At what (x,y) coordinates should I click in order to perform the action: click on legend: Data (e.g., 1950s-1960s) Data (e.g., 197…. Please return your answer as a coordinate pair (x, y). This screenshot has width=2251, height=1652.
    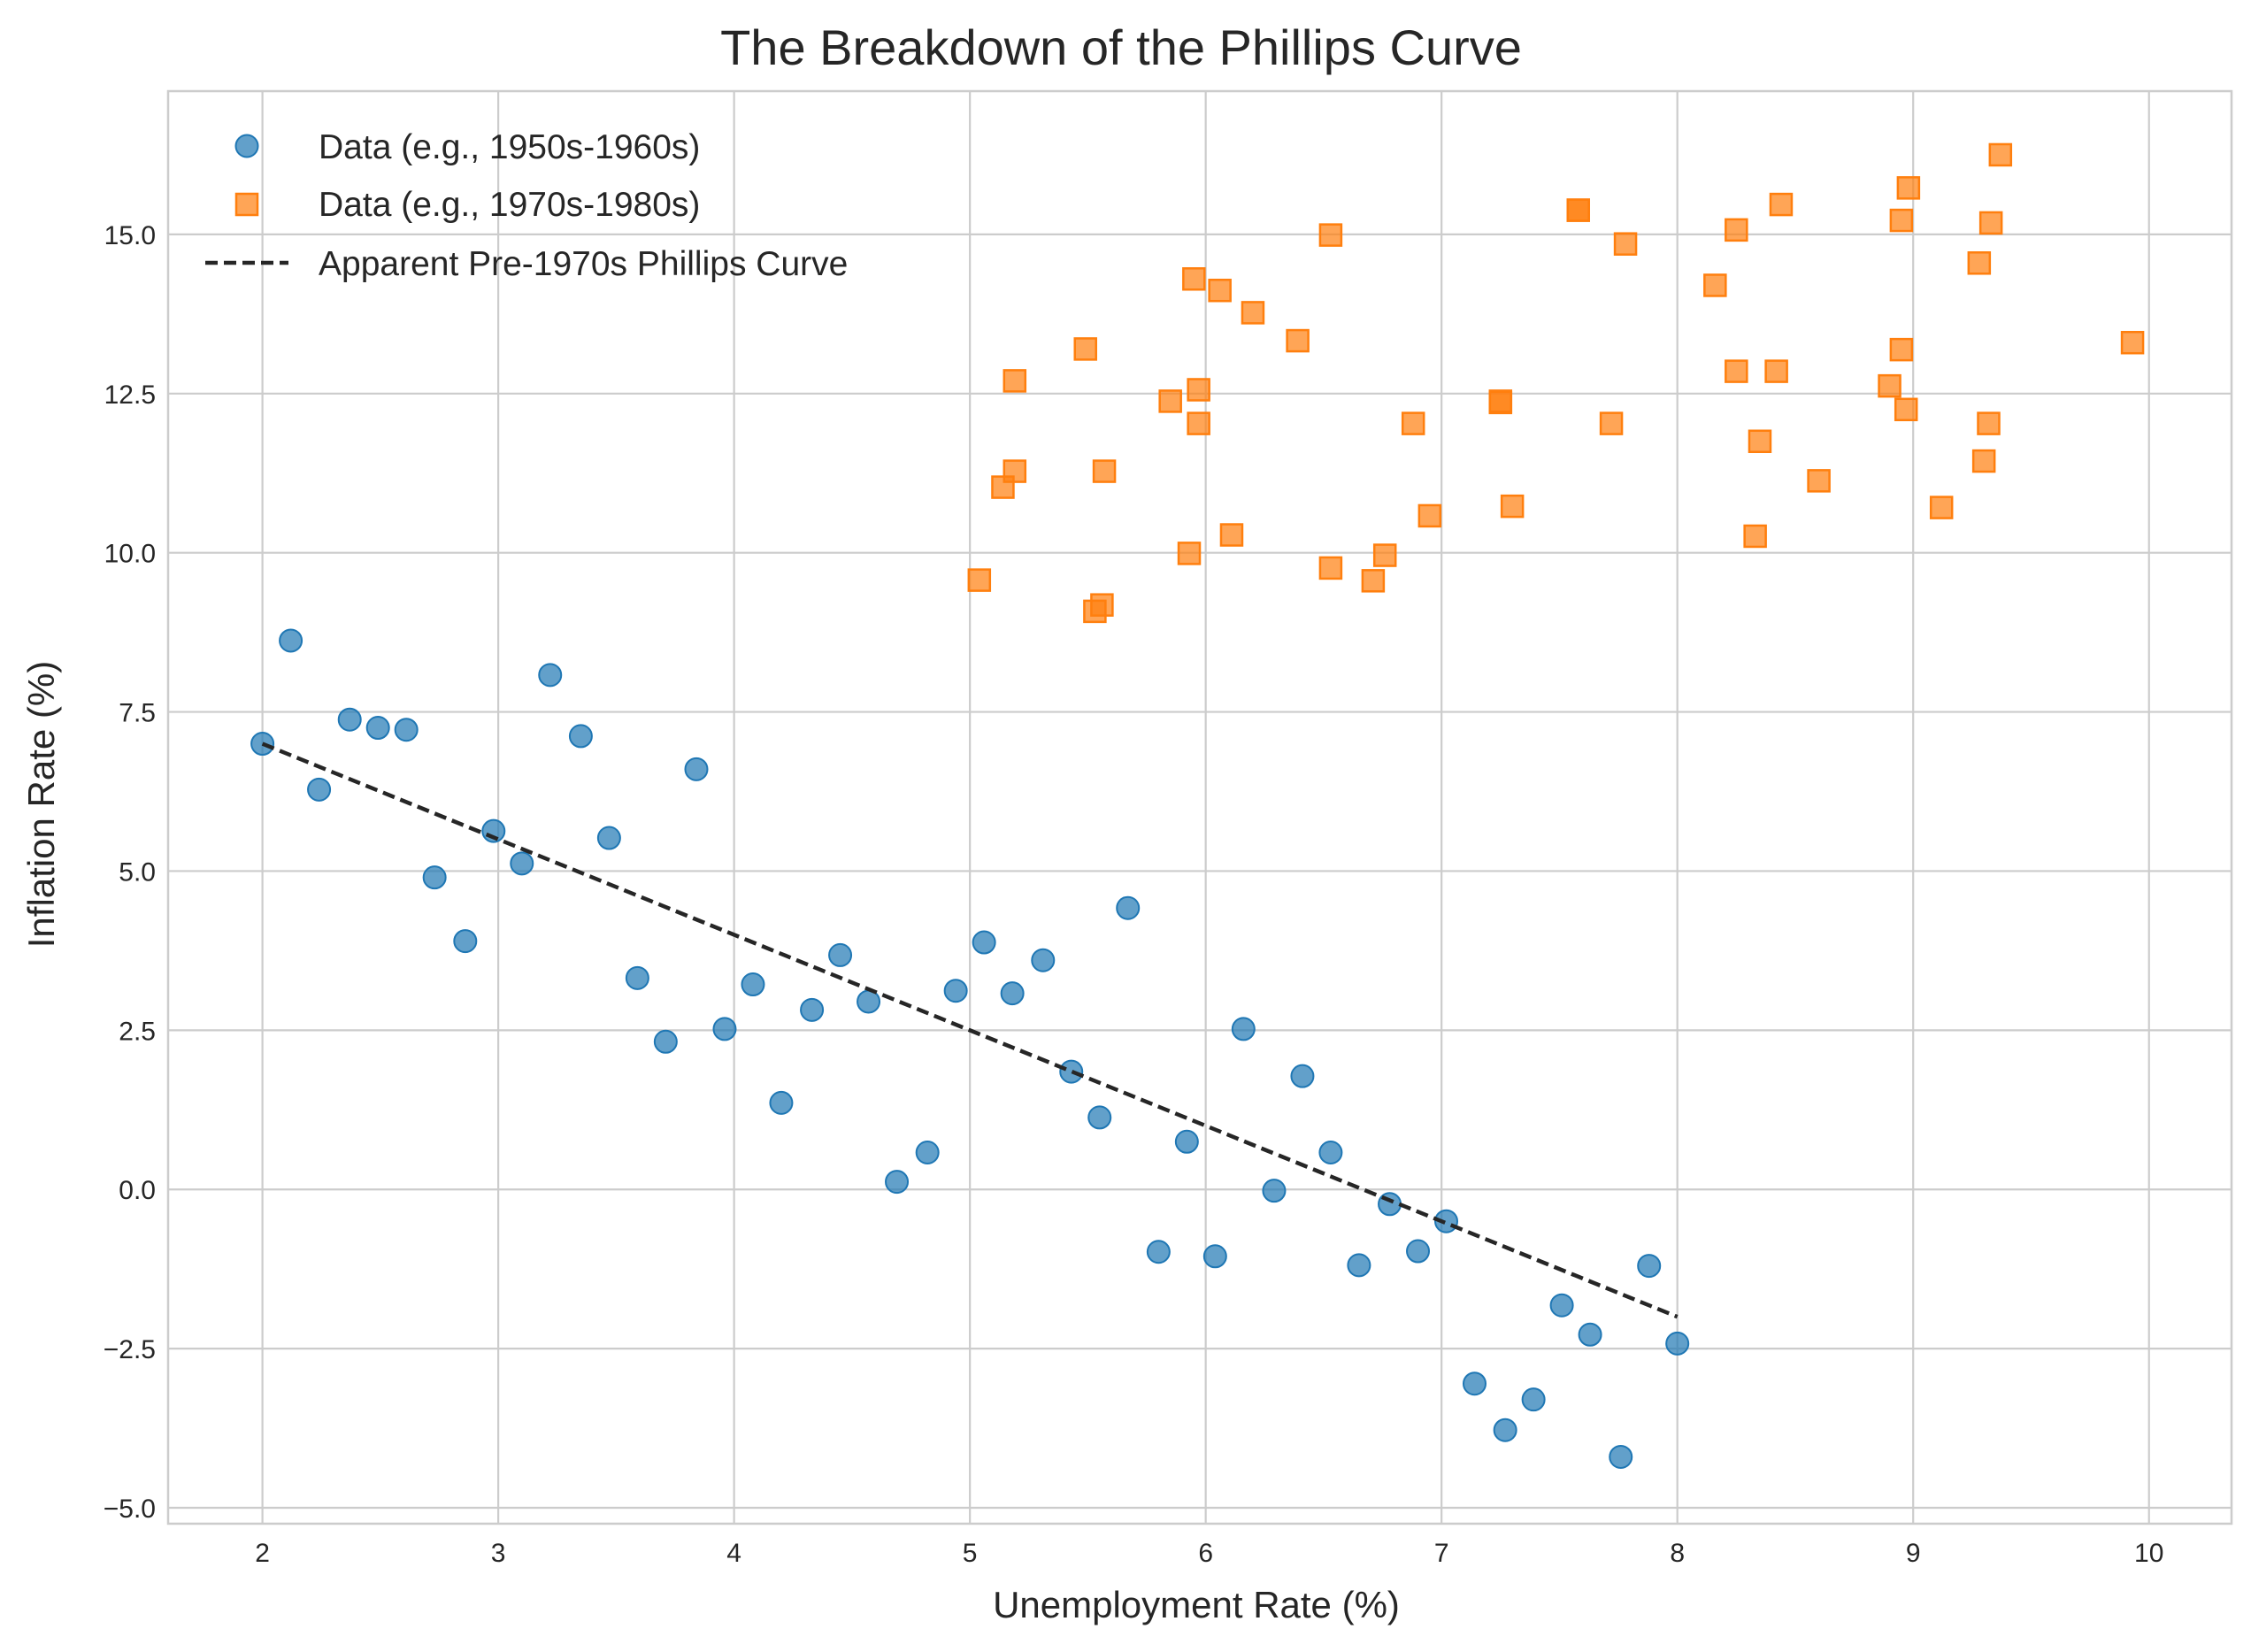
    Looking at the image, I should click on (526, 205).